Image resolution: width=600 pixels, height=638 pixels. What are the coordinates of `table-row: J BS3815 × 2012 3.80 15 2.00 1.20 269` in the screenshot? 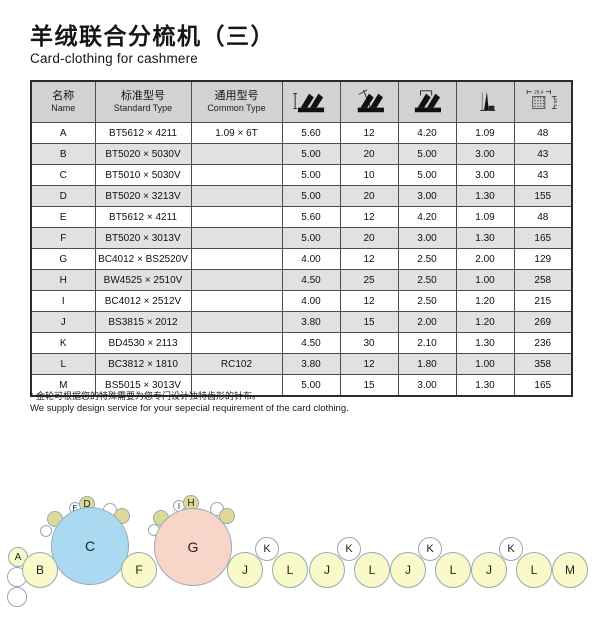 It's located at (301, 322).